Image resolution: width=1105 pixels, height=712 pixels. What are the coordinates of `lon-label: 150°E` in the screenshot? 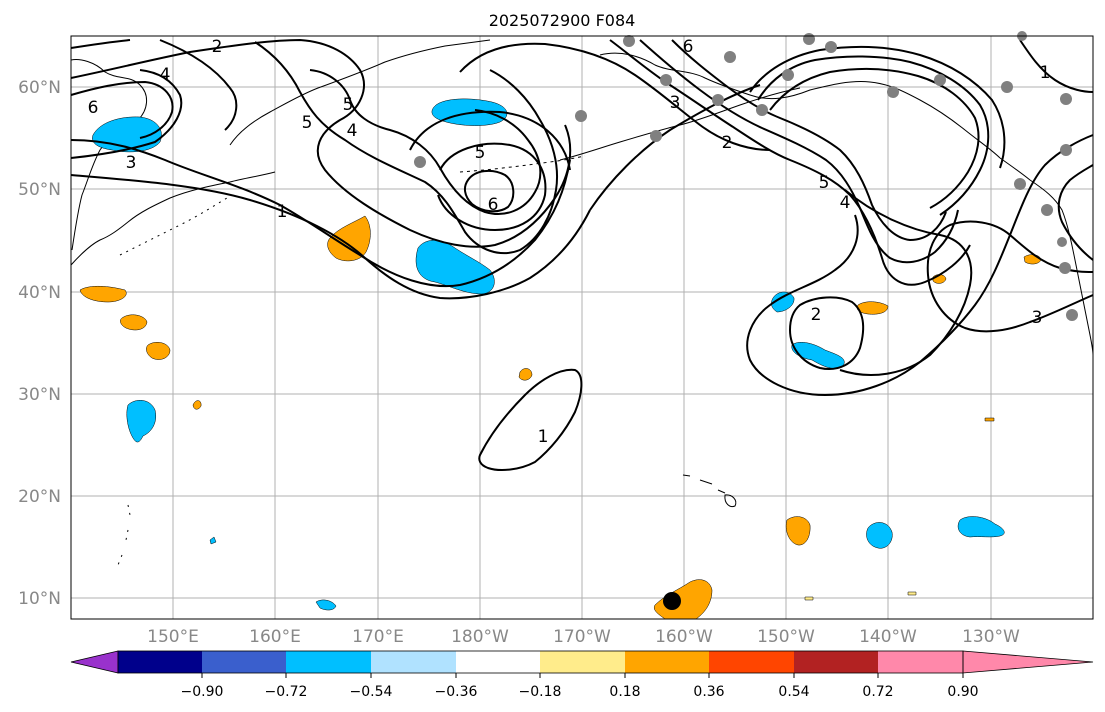 It's located at (173, 637).